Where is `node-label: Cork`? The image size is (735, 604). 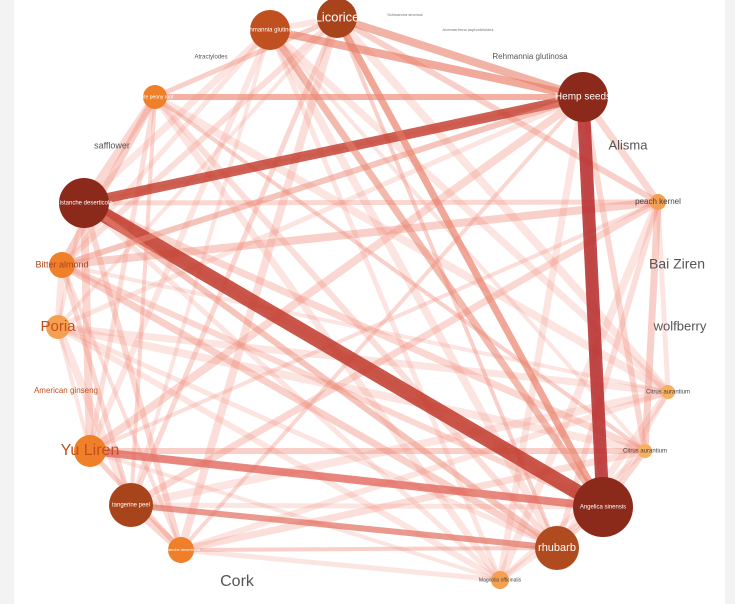 node-label: Cork is located at coordinates (237, 581).